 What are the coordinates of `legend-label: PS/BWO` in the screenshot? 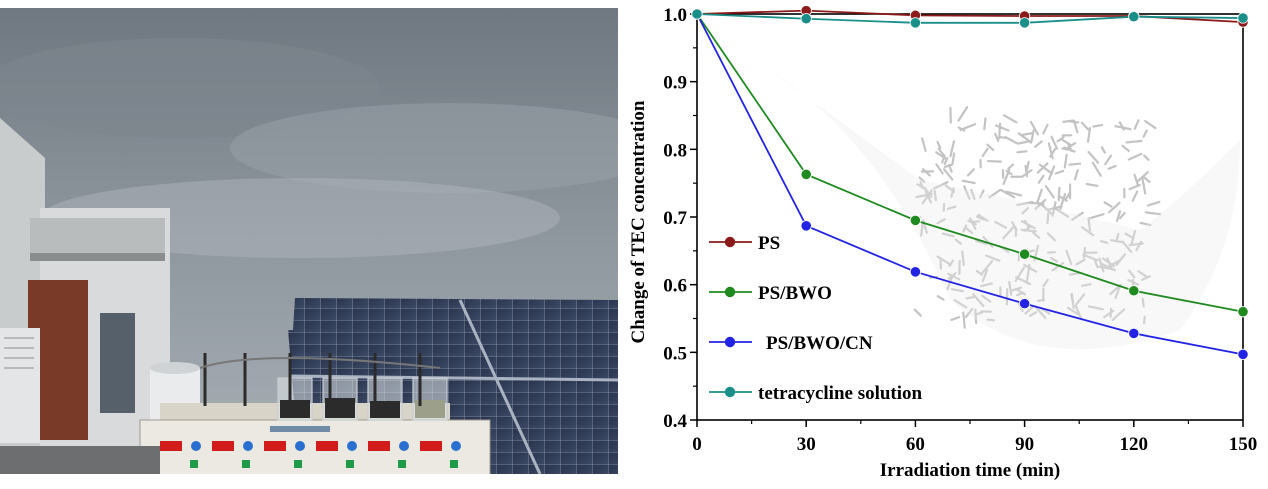 It's located at (795, 293).